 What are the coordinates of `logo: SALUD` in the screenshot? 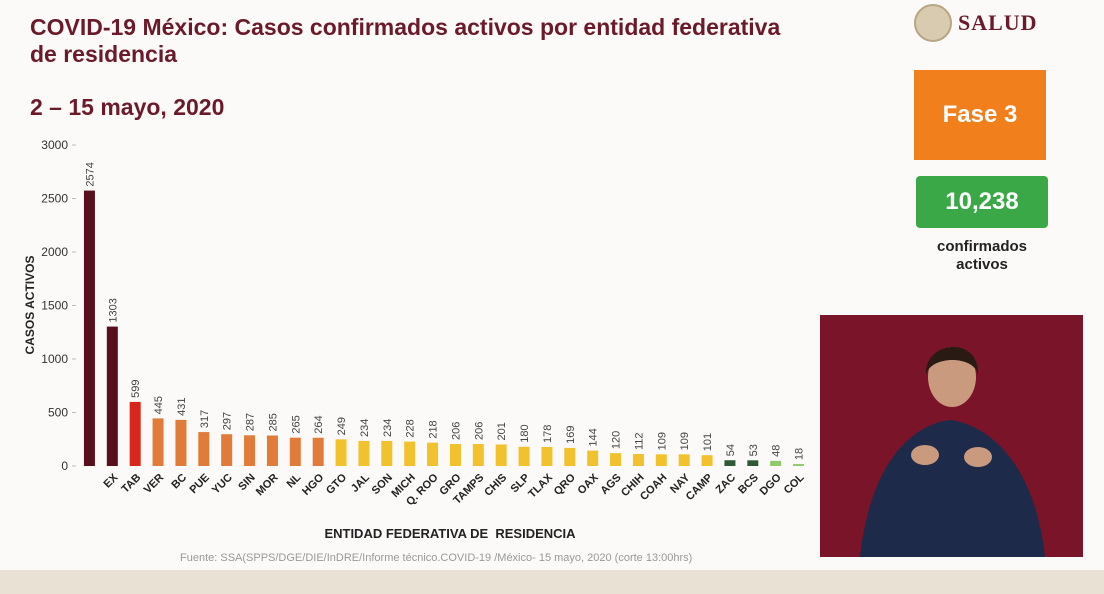 It's located at (976, 23).